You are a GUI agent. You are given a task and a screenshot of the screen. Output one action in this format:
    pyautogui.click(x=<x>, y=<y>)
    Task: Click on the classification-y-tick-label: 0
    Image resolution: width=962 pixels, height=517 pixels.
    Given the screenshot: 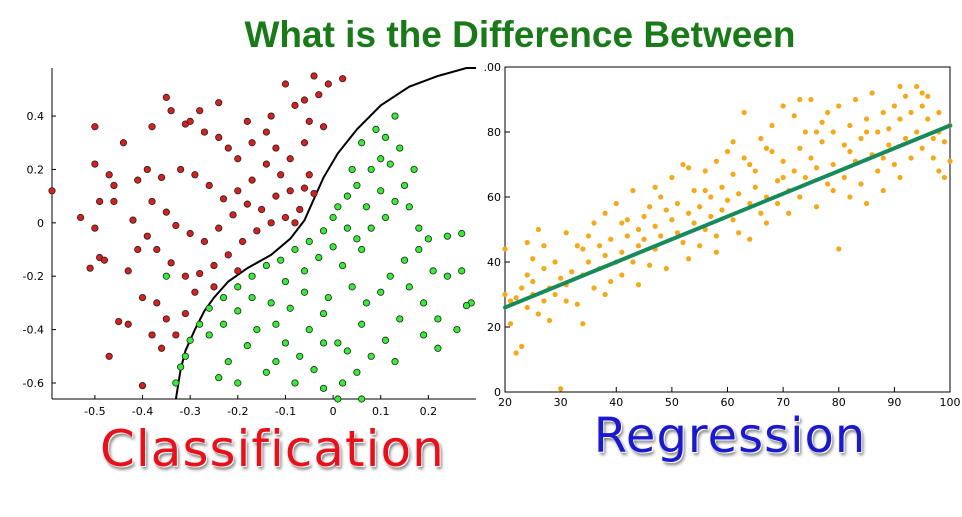 What is the action you would take?
    pyautogui.click(x=40, y=223)
    